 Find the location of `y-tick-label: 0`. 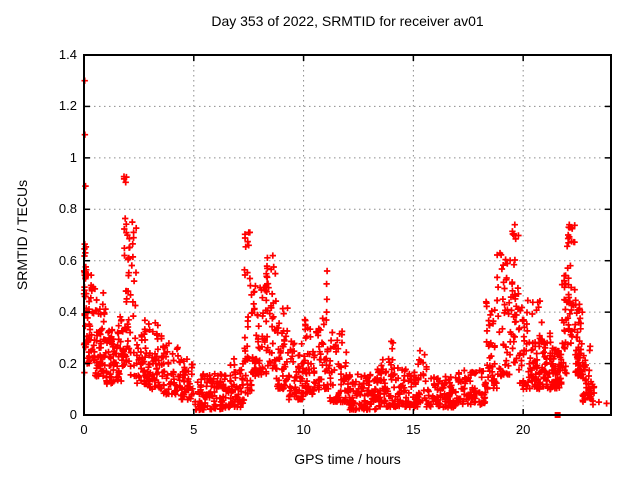

y-tick-label: 0 is located at coordinates (73, 414).